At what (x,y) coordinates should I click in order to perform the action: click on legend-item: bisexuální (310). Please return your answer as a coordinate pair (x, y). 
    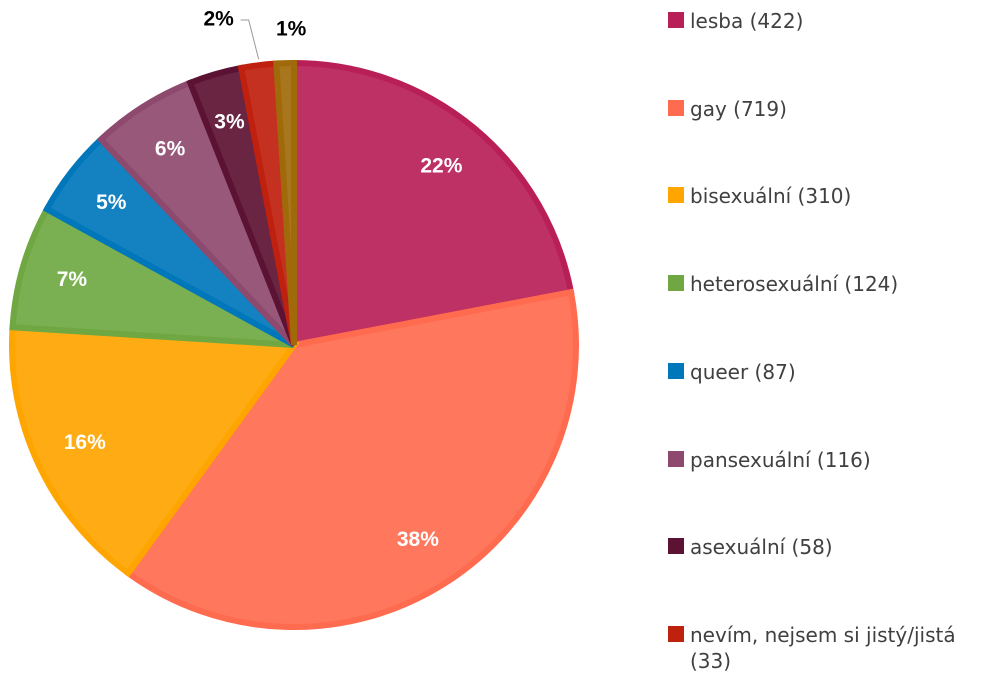
    Looking at the image, I should click on (830, 196).